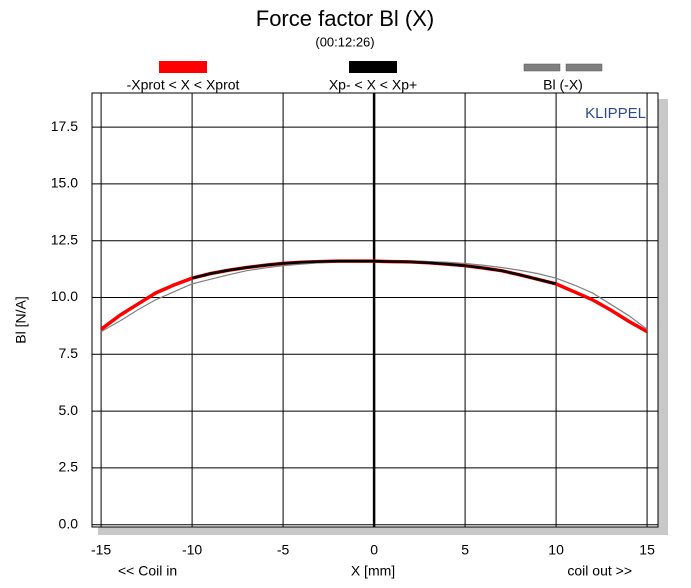 The width and height of the screenshot is (691, 588). I want to click on series-line, so click(374, 272).